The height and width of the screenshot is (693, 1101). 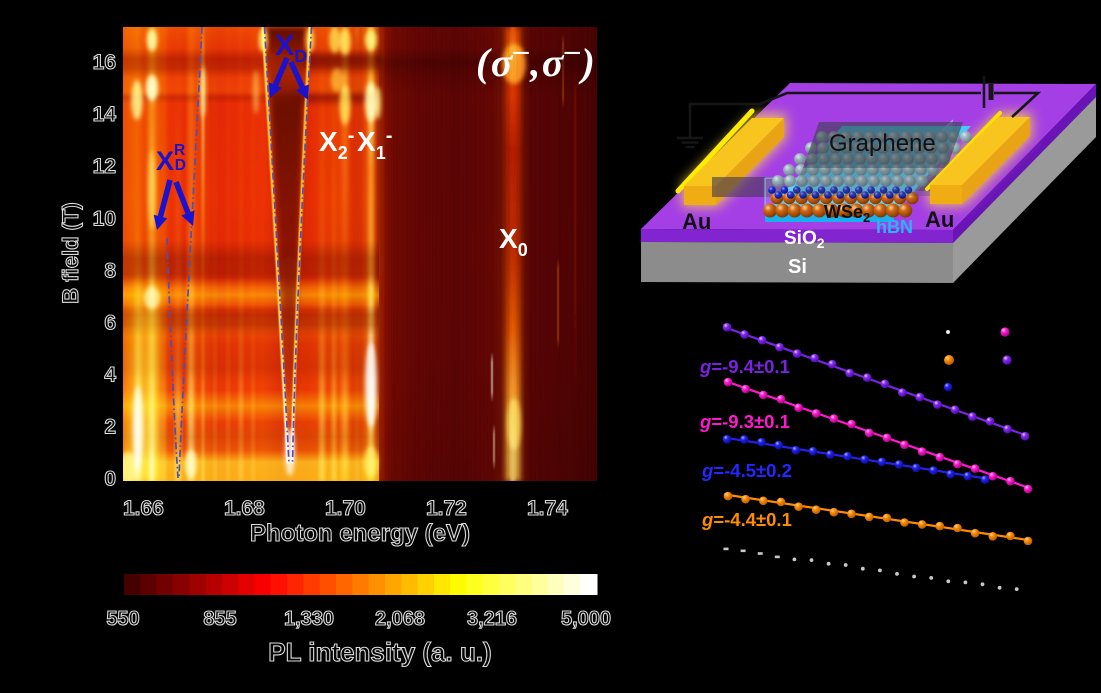 I want to click on svg-text: 2, so click(x=110, y=427).